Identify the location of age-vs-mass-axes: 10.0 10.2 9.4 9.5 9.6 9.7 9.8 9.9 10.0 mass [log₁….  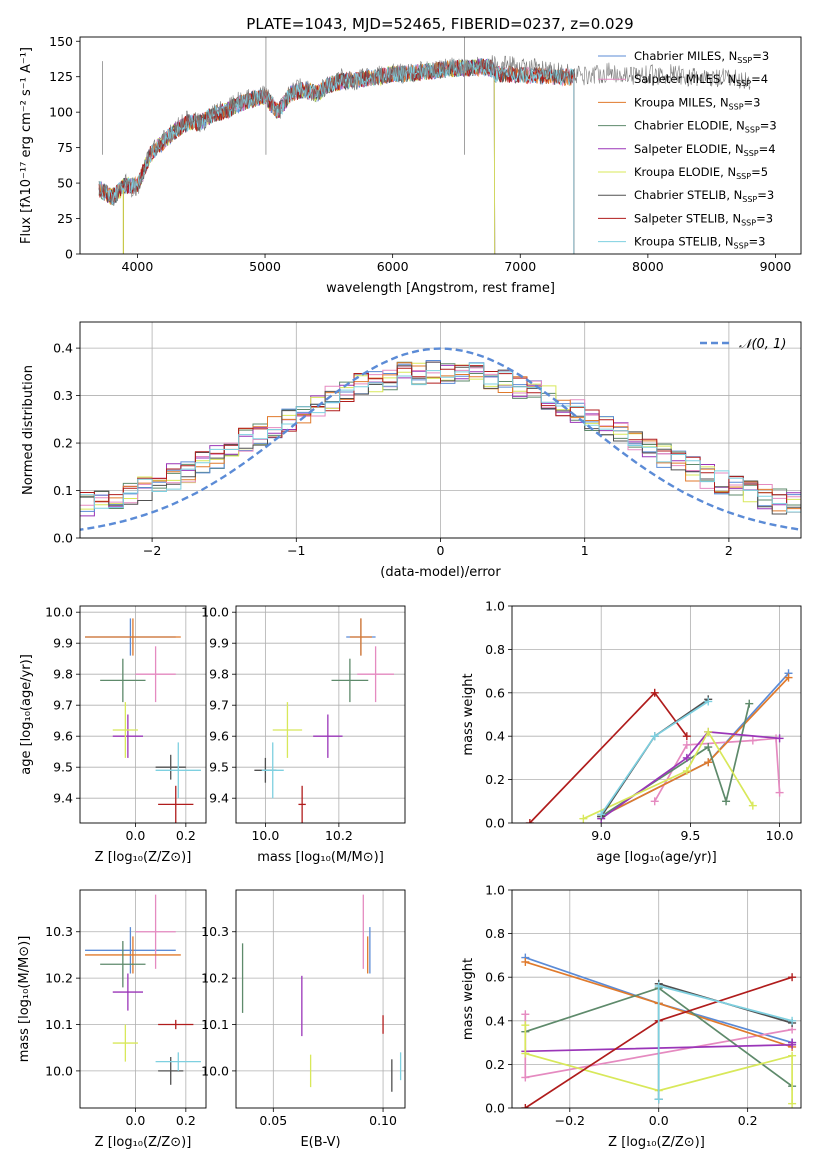
(303, 735).